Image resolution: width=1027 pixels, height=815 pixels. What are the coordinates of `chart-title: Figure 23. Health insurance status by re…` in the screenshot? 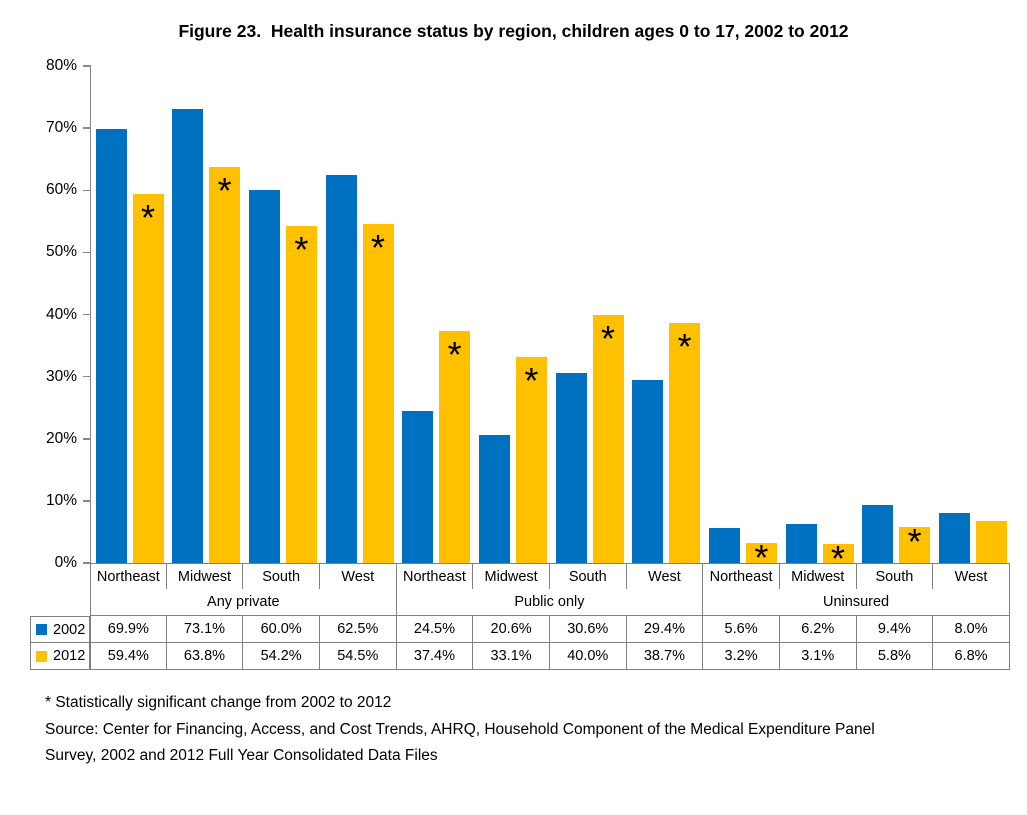 It's located at (513, 31).